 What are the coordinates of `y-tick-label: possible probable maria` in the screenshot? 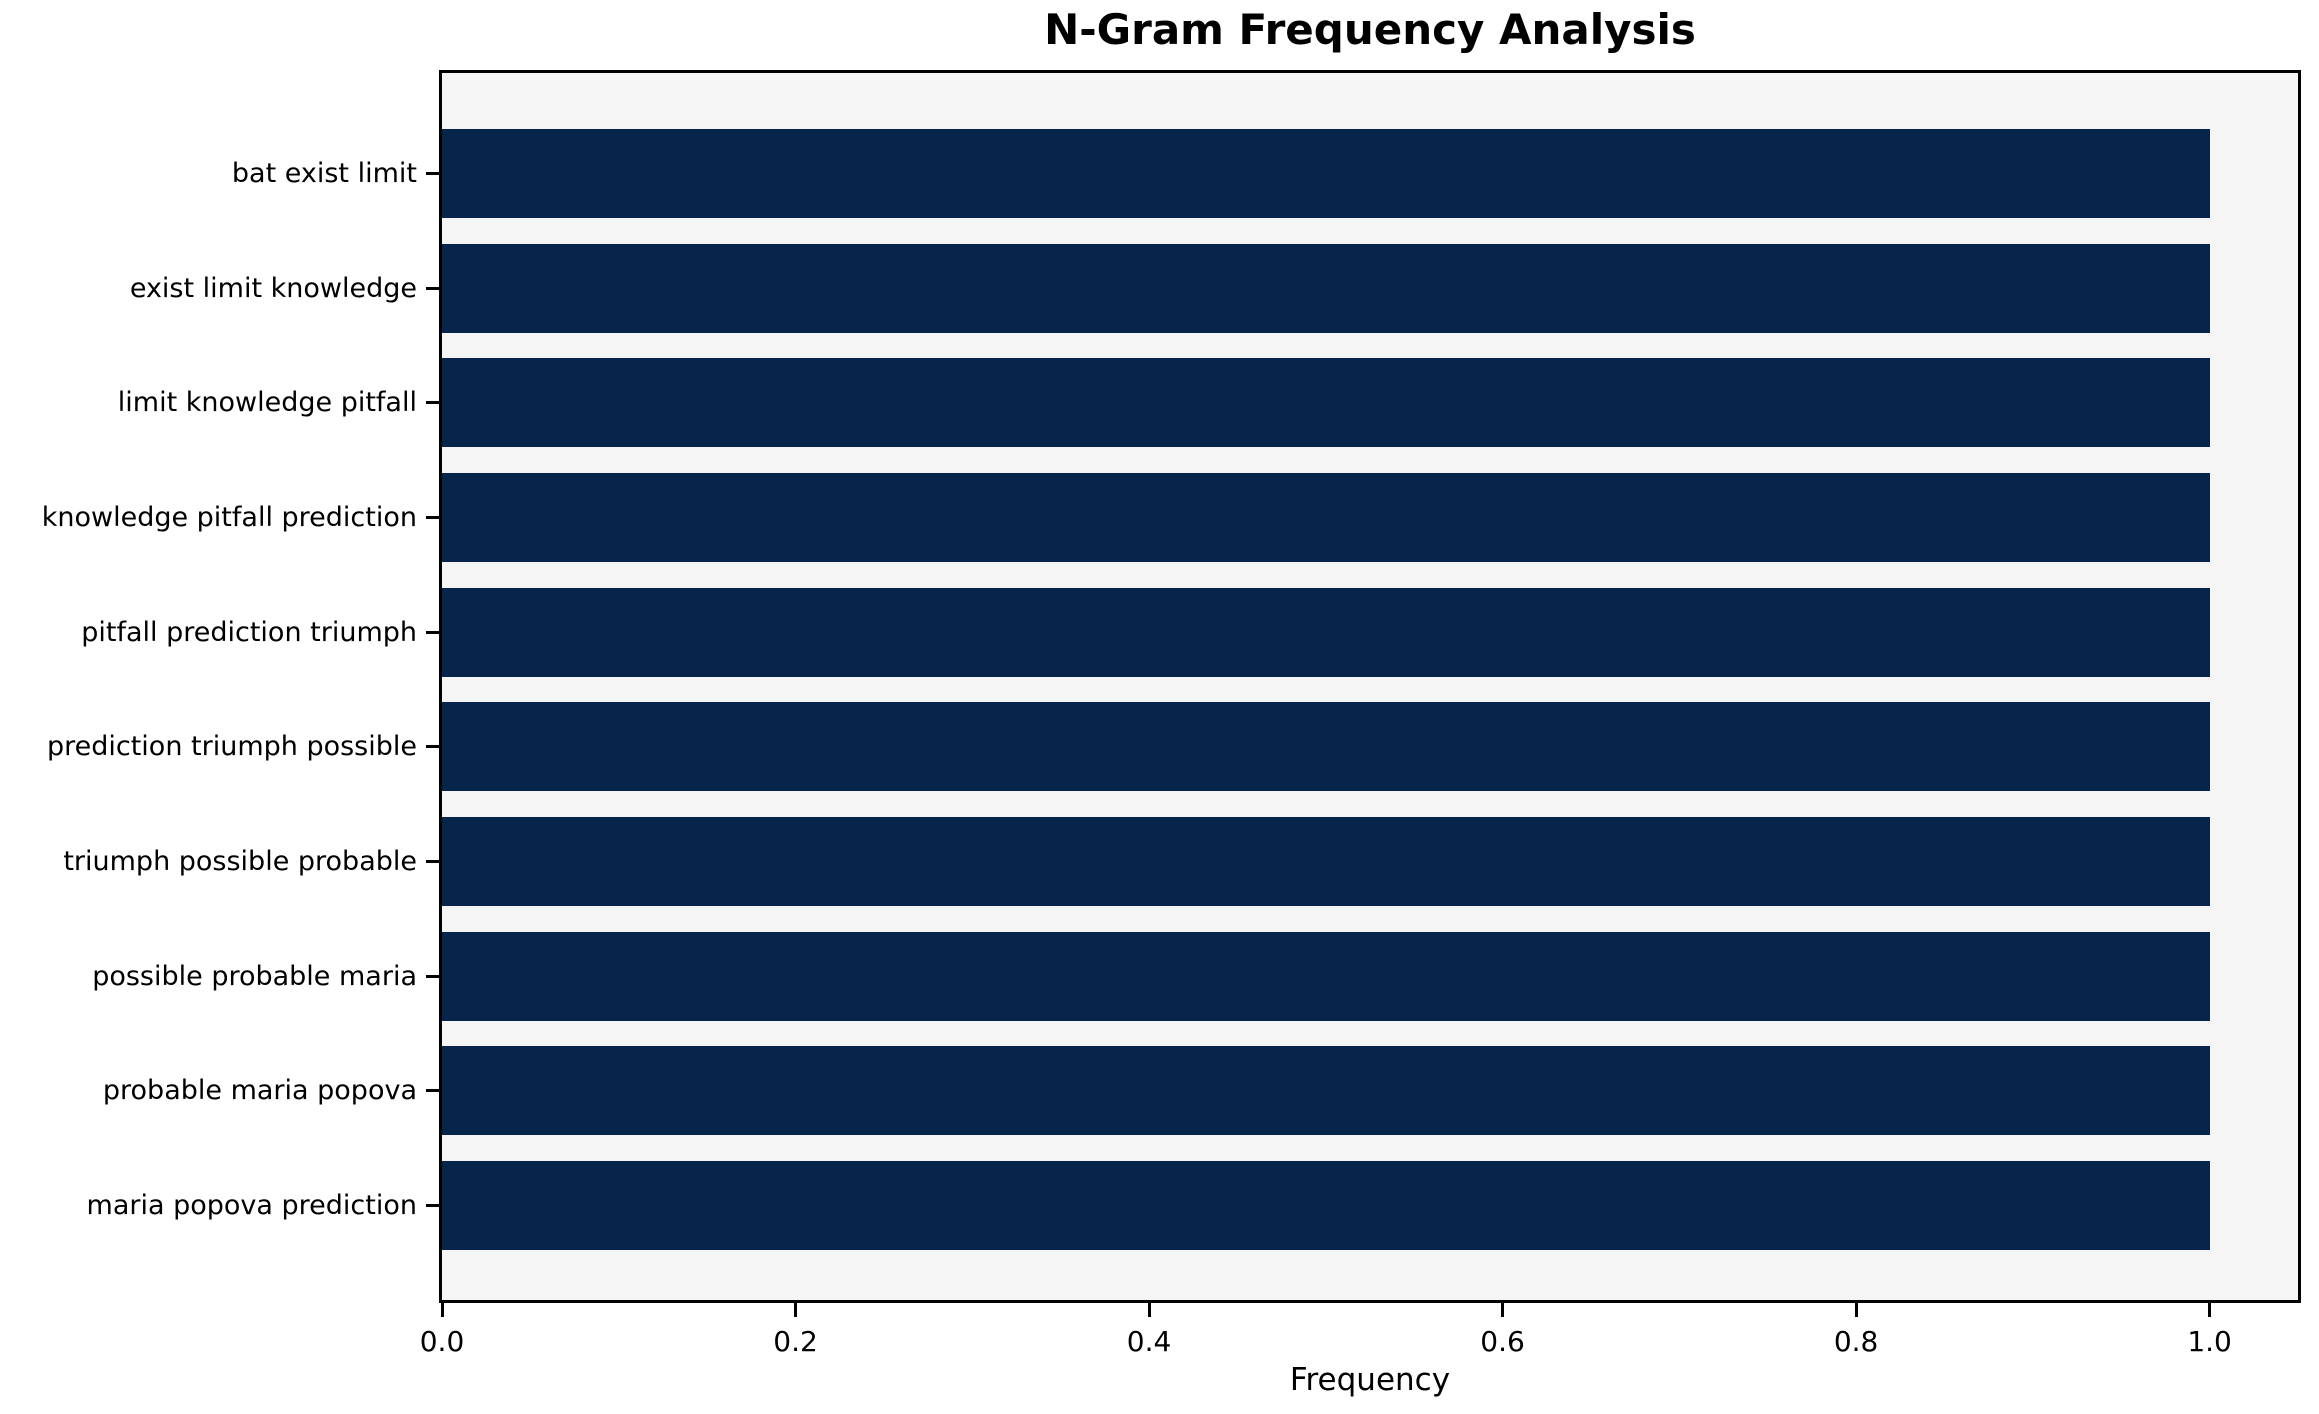 It's located at (254, 976).